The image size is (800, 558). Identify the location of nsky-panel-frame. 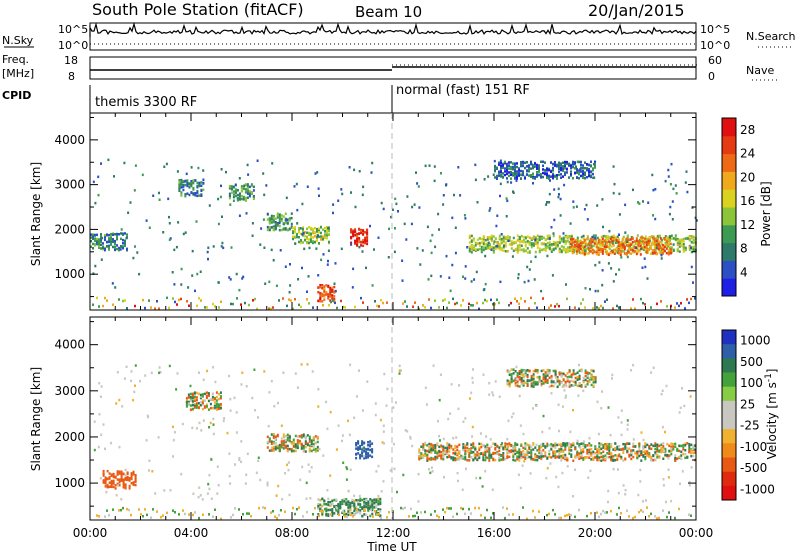
(393, 36).